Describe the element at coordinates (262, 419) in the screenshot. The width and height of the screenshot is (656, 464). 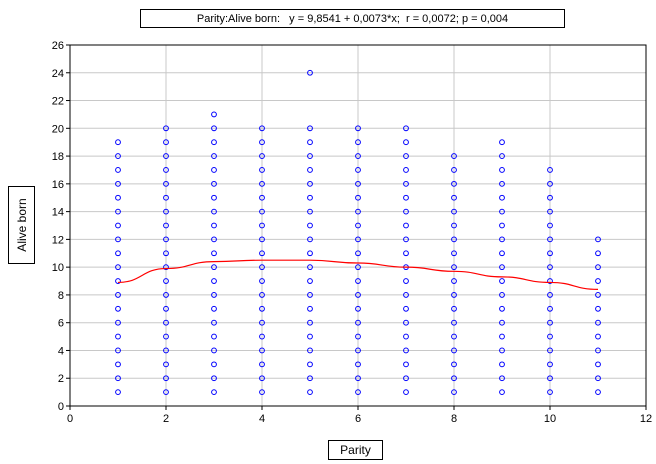
I see `x-tick-label: 4` at that location.